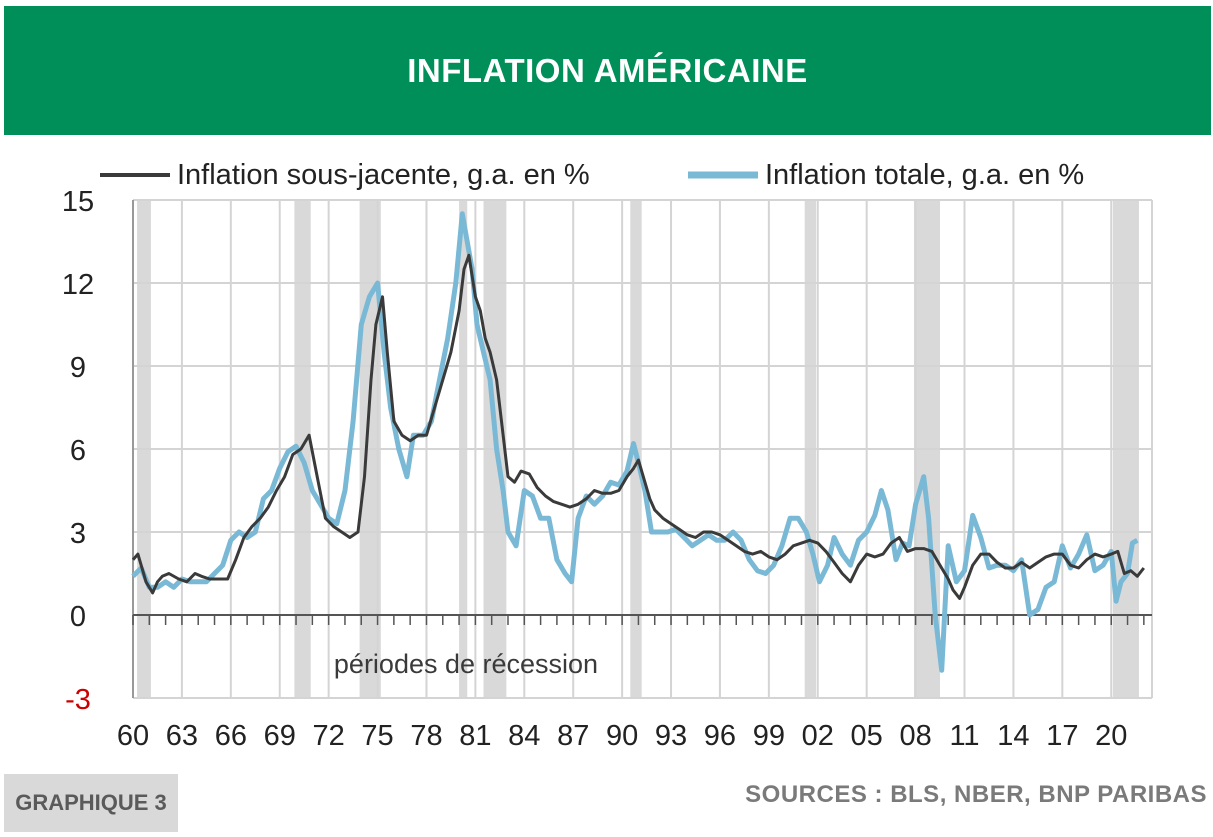 Image resolution: width=1213 pixels, height=837 pixels. Describe the element at coordinates (720, 736) in the screenshot. I see `x-tick-label: 96` at that location.